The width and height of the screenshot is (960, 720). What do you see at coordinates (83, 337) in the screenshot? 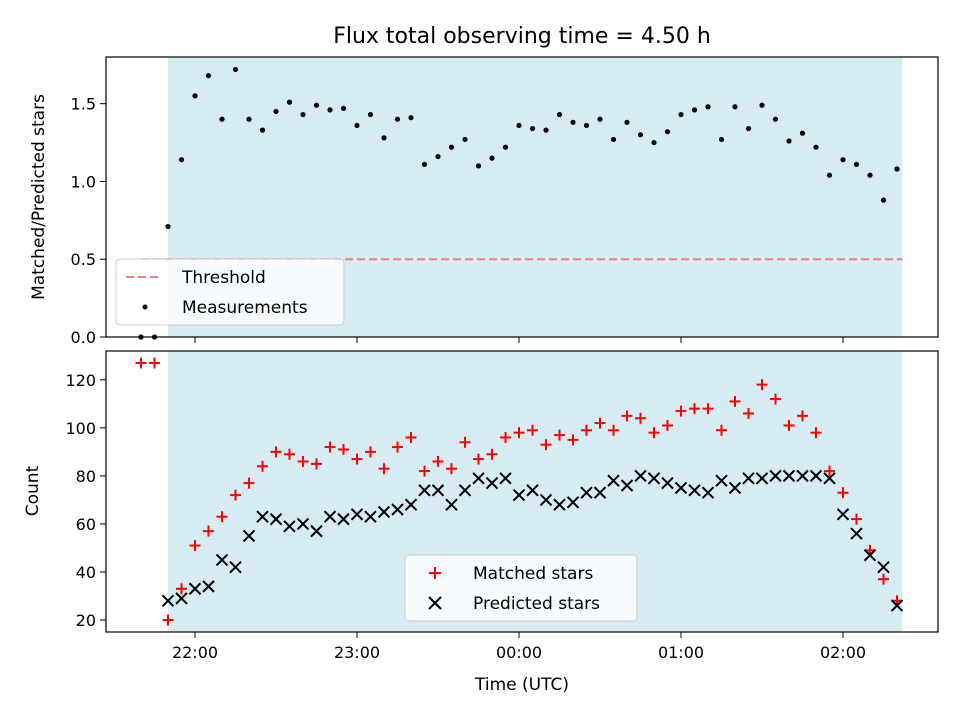
I see `y-tick-label: 0.0` at bounding box center [83, 337].